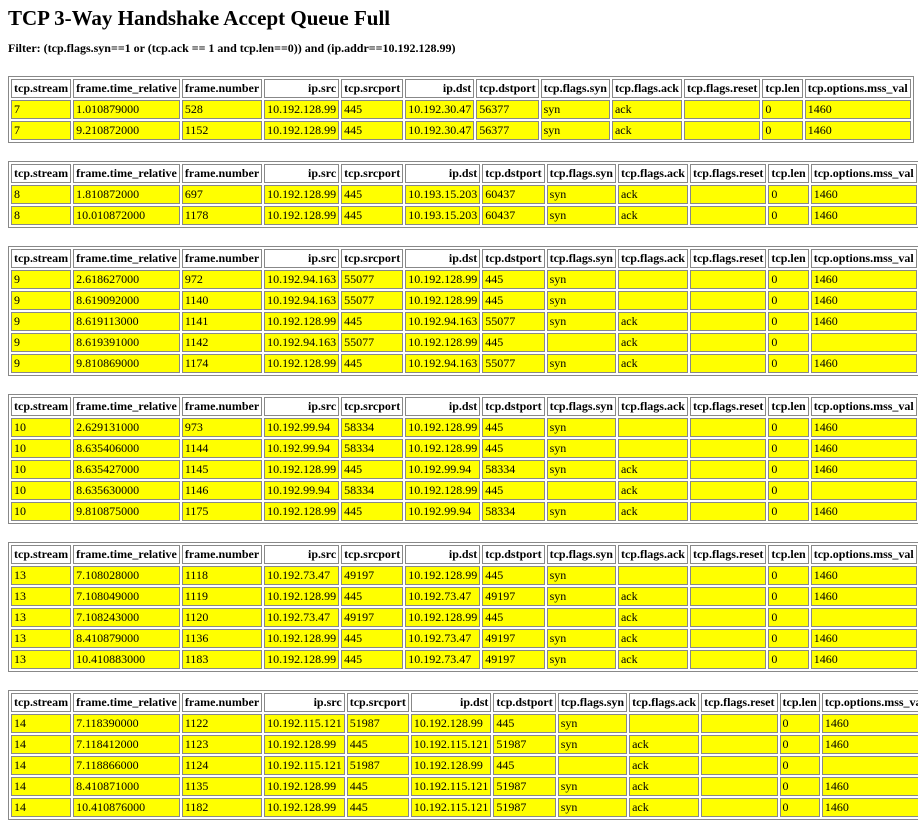 This screenshot has height=836, width=918. Describe the element at coordinates (728, 258) in the screenshot. I see `column-header: tcp.flags.reset` at that location.